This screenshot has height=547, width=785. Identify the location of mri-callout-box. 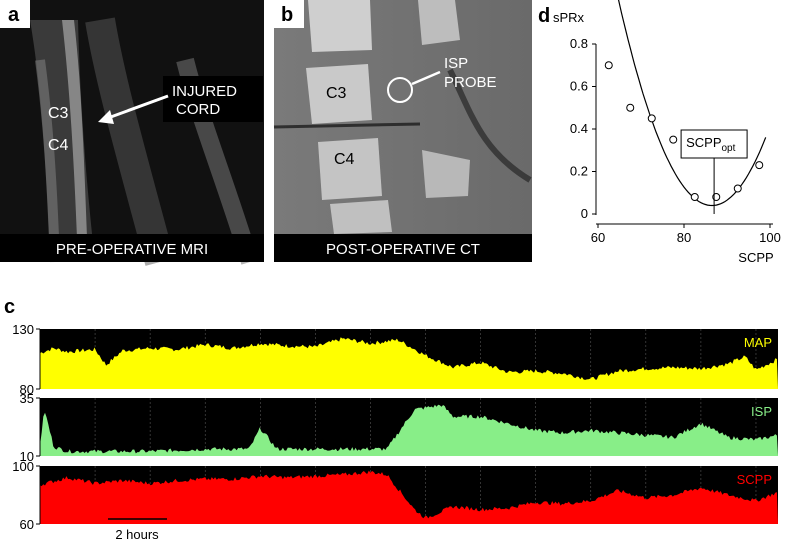
(213, 99).